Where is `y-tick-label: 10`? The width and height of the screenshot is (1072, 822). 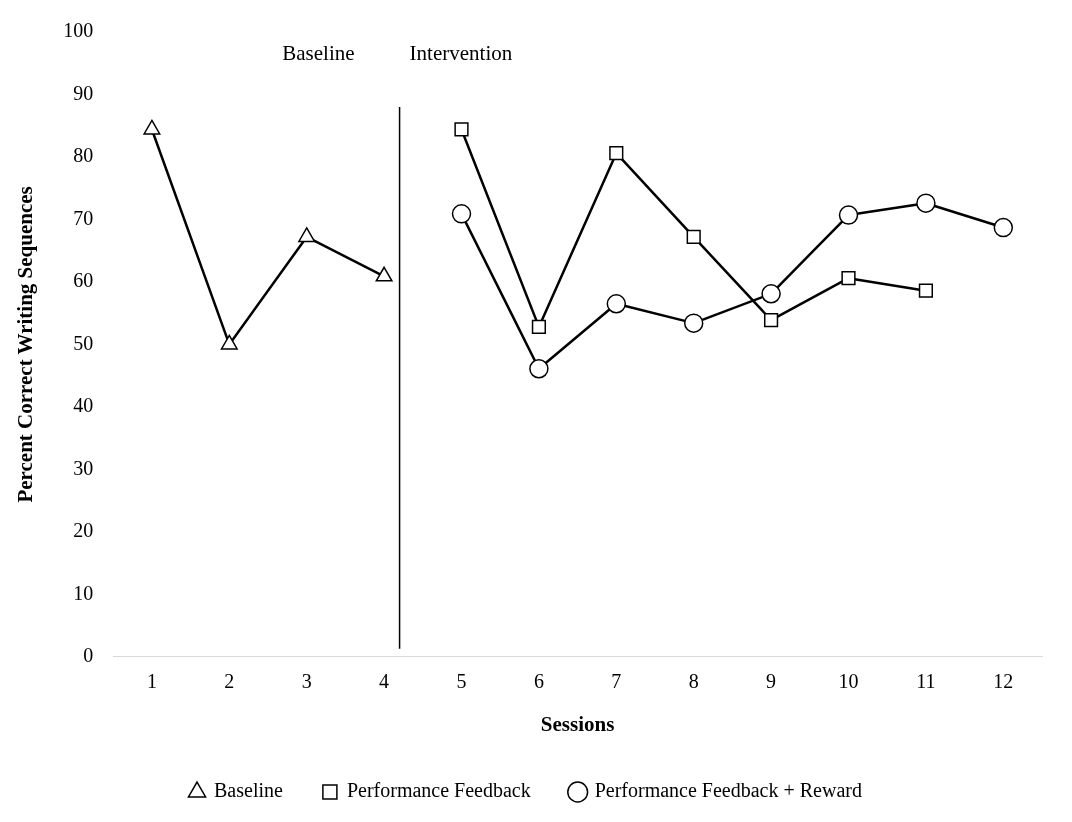
y-tick-label: 10 is located at coordinates (83, 592).